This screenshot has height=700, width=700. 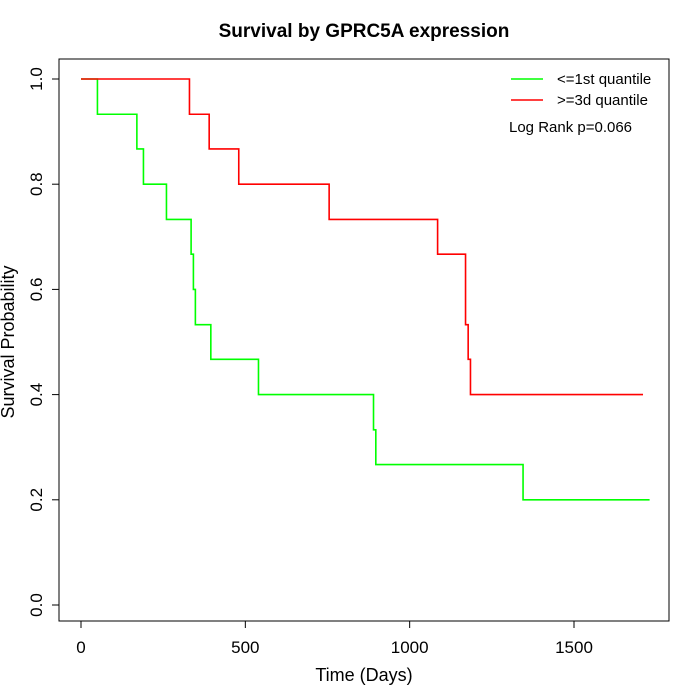 What do you see at coordinates (604, 79) in the screenshot?
I see `legend-label-0: <=1st quantile` at bounding box center [604, 79].